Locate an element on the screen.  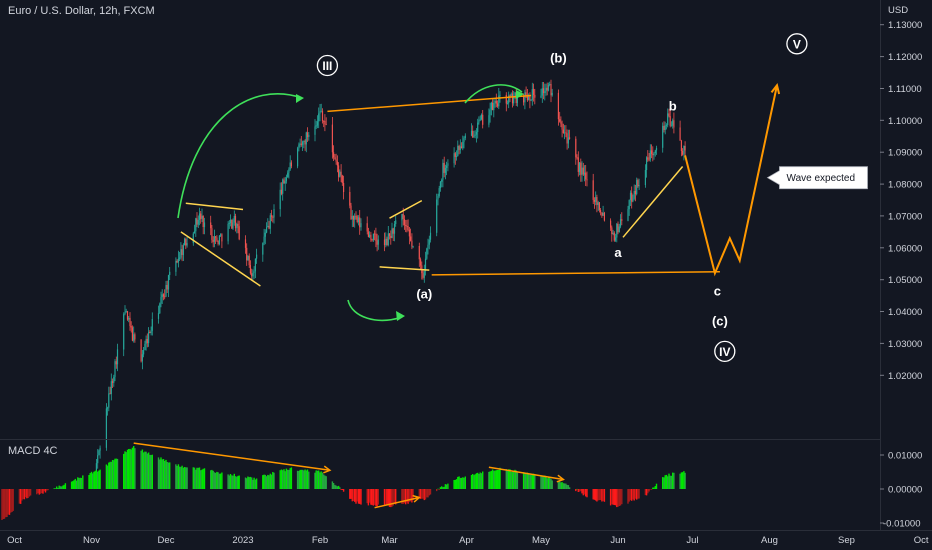
projection-path-layer is located at coordinates (732, 180).